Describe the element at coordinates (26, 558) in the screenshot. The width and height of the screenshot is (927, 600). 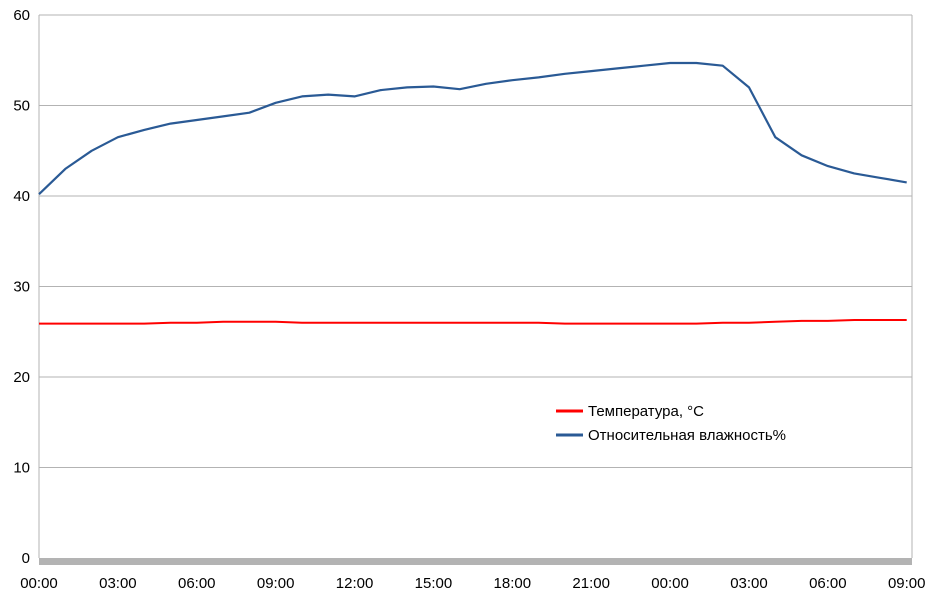
I see `y-tick-label: 0` at that location.